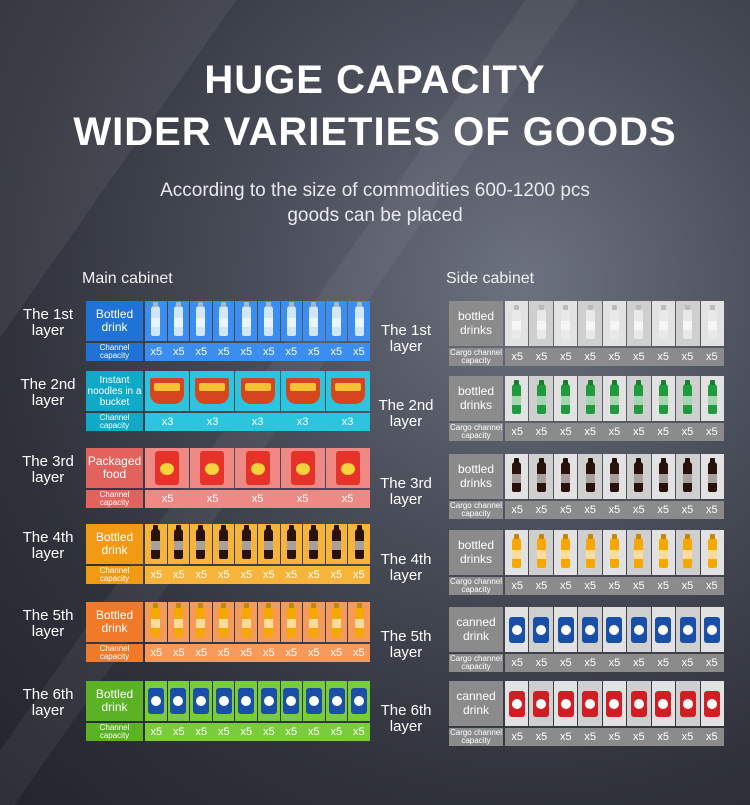  What do you see at coordinates (347, 468) in the screenshot?
I see `chips-bag-icon` at bounding box center [347, 468].